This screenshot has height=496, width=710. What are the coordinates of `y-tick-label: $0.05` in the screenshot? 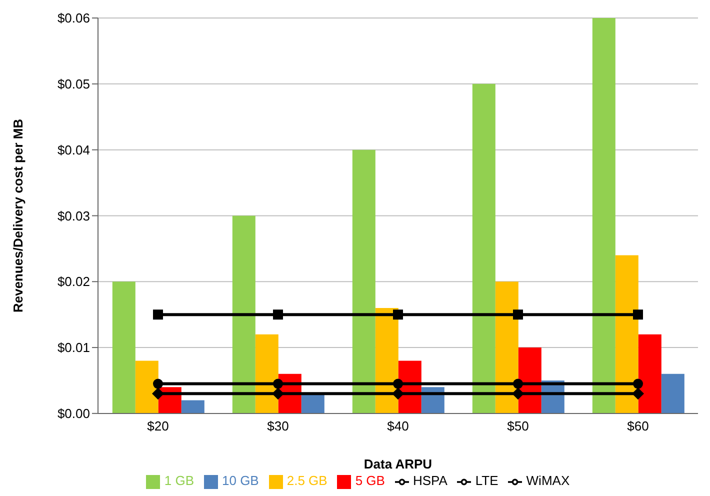 It's located at (73, 84).